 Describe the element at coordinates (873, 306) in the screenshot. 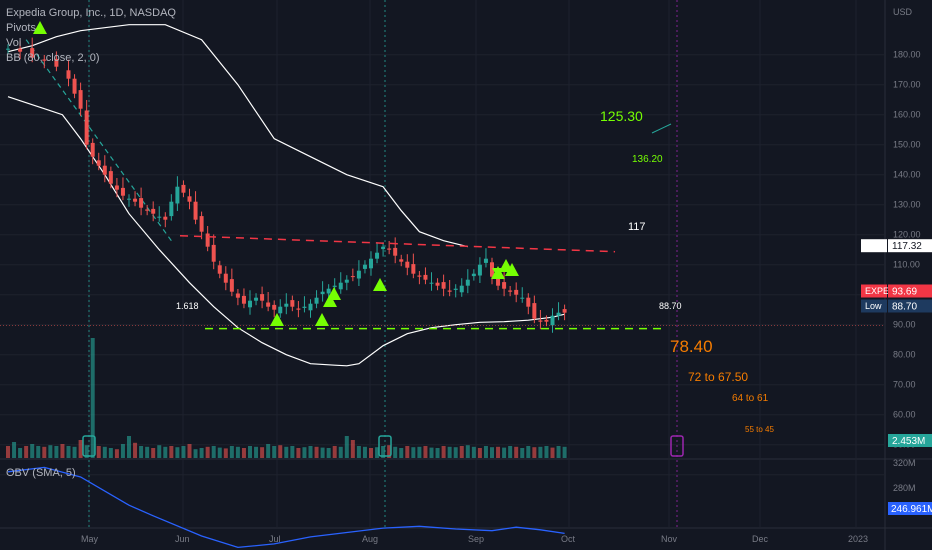

I see `low-label-text: Low` at that location.